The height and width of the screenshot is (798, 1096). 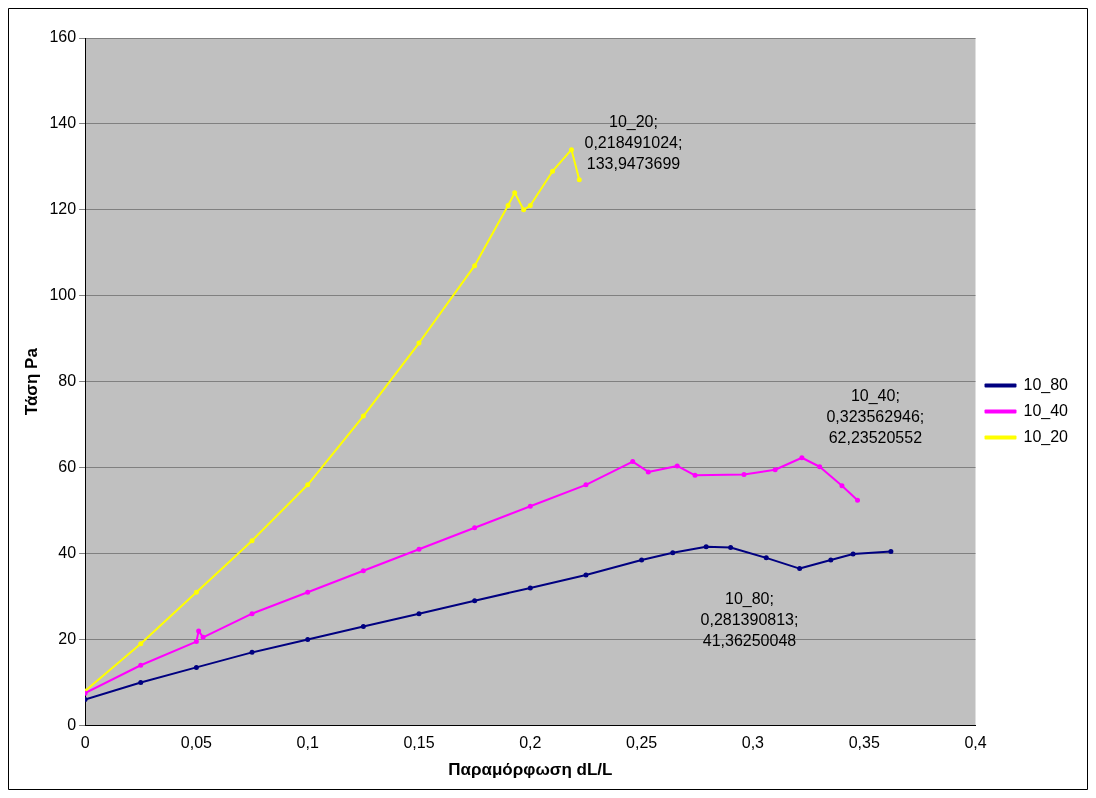 What do you see at coordinates (67, 381) in the screenshot?
I see `y-tick-label: 80` at bounding box center [67, 381].